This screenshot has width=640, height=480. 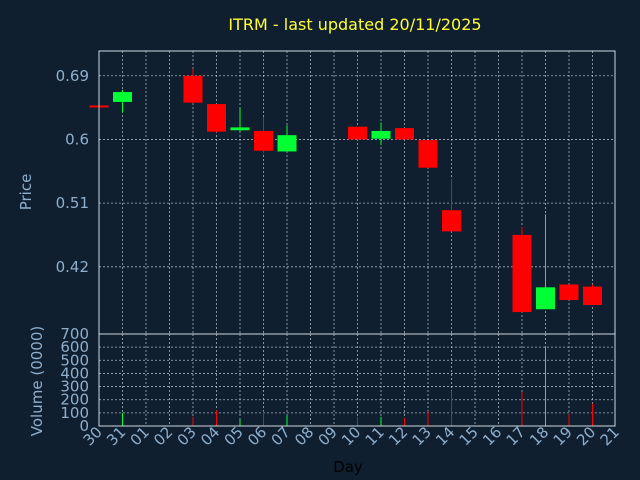 I want to click on volume-y-tick-label: 0, so click(x=84, y=426).